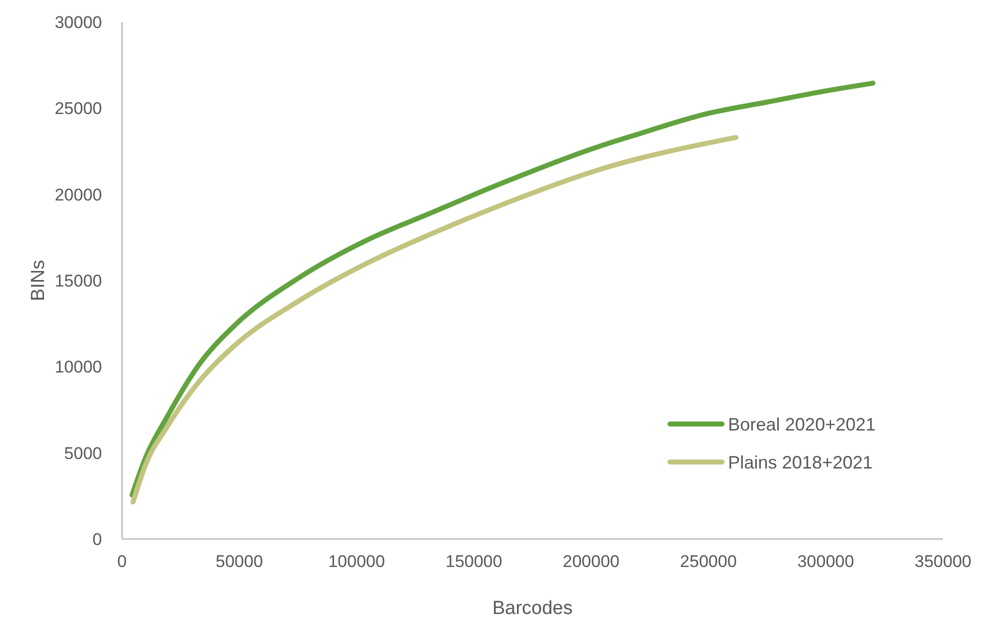 The image size is (992, 622). Describe the element at coordinates (532, 608) in the screenshot. I see `x-axis-title: Barcodes` at that location.